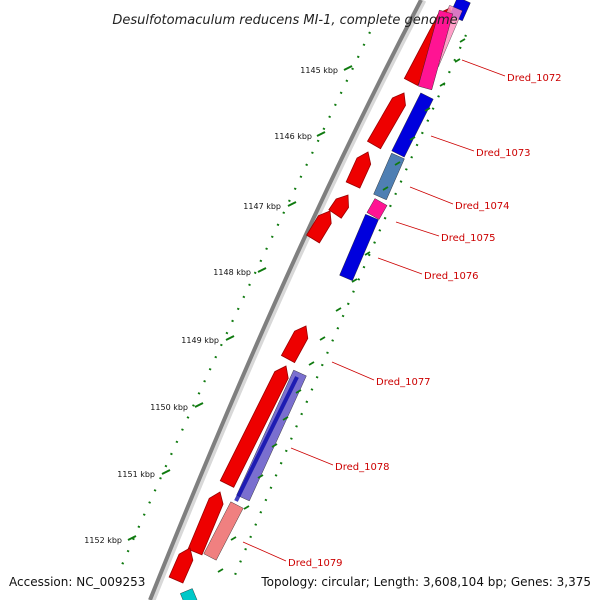 The height and width of the screenshot is (600, 600). I want to click on tick-label: 1151 kbp, so click(136, 474).